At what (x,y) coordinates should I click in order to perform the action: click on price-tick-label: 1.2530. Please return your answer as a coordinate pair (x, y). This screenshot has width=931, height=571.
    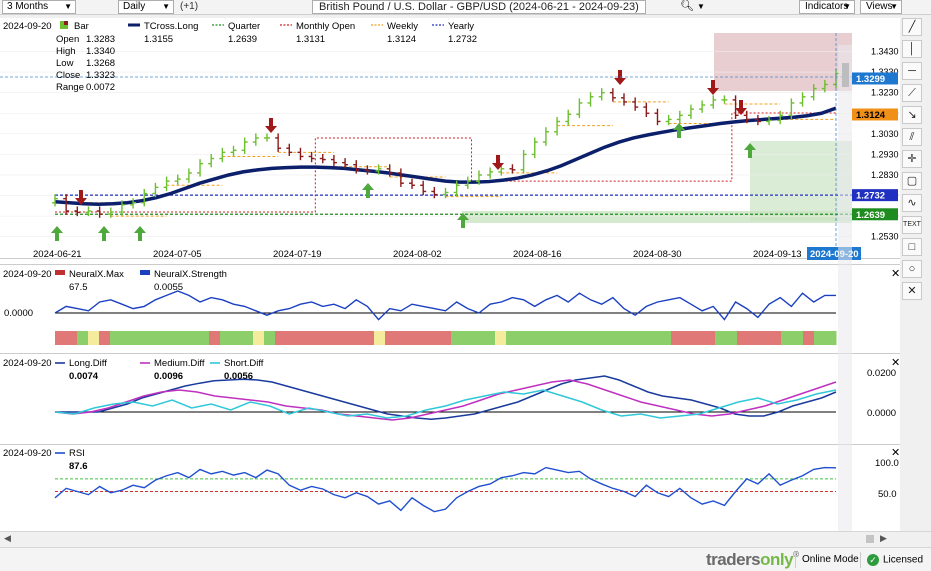
    Looking at the image, I should click on (885, 237).